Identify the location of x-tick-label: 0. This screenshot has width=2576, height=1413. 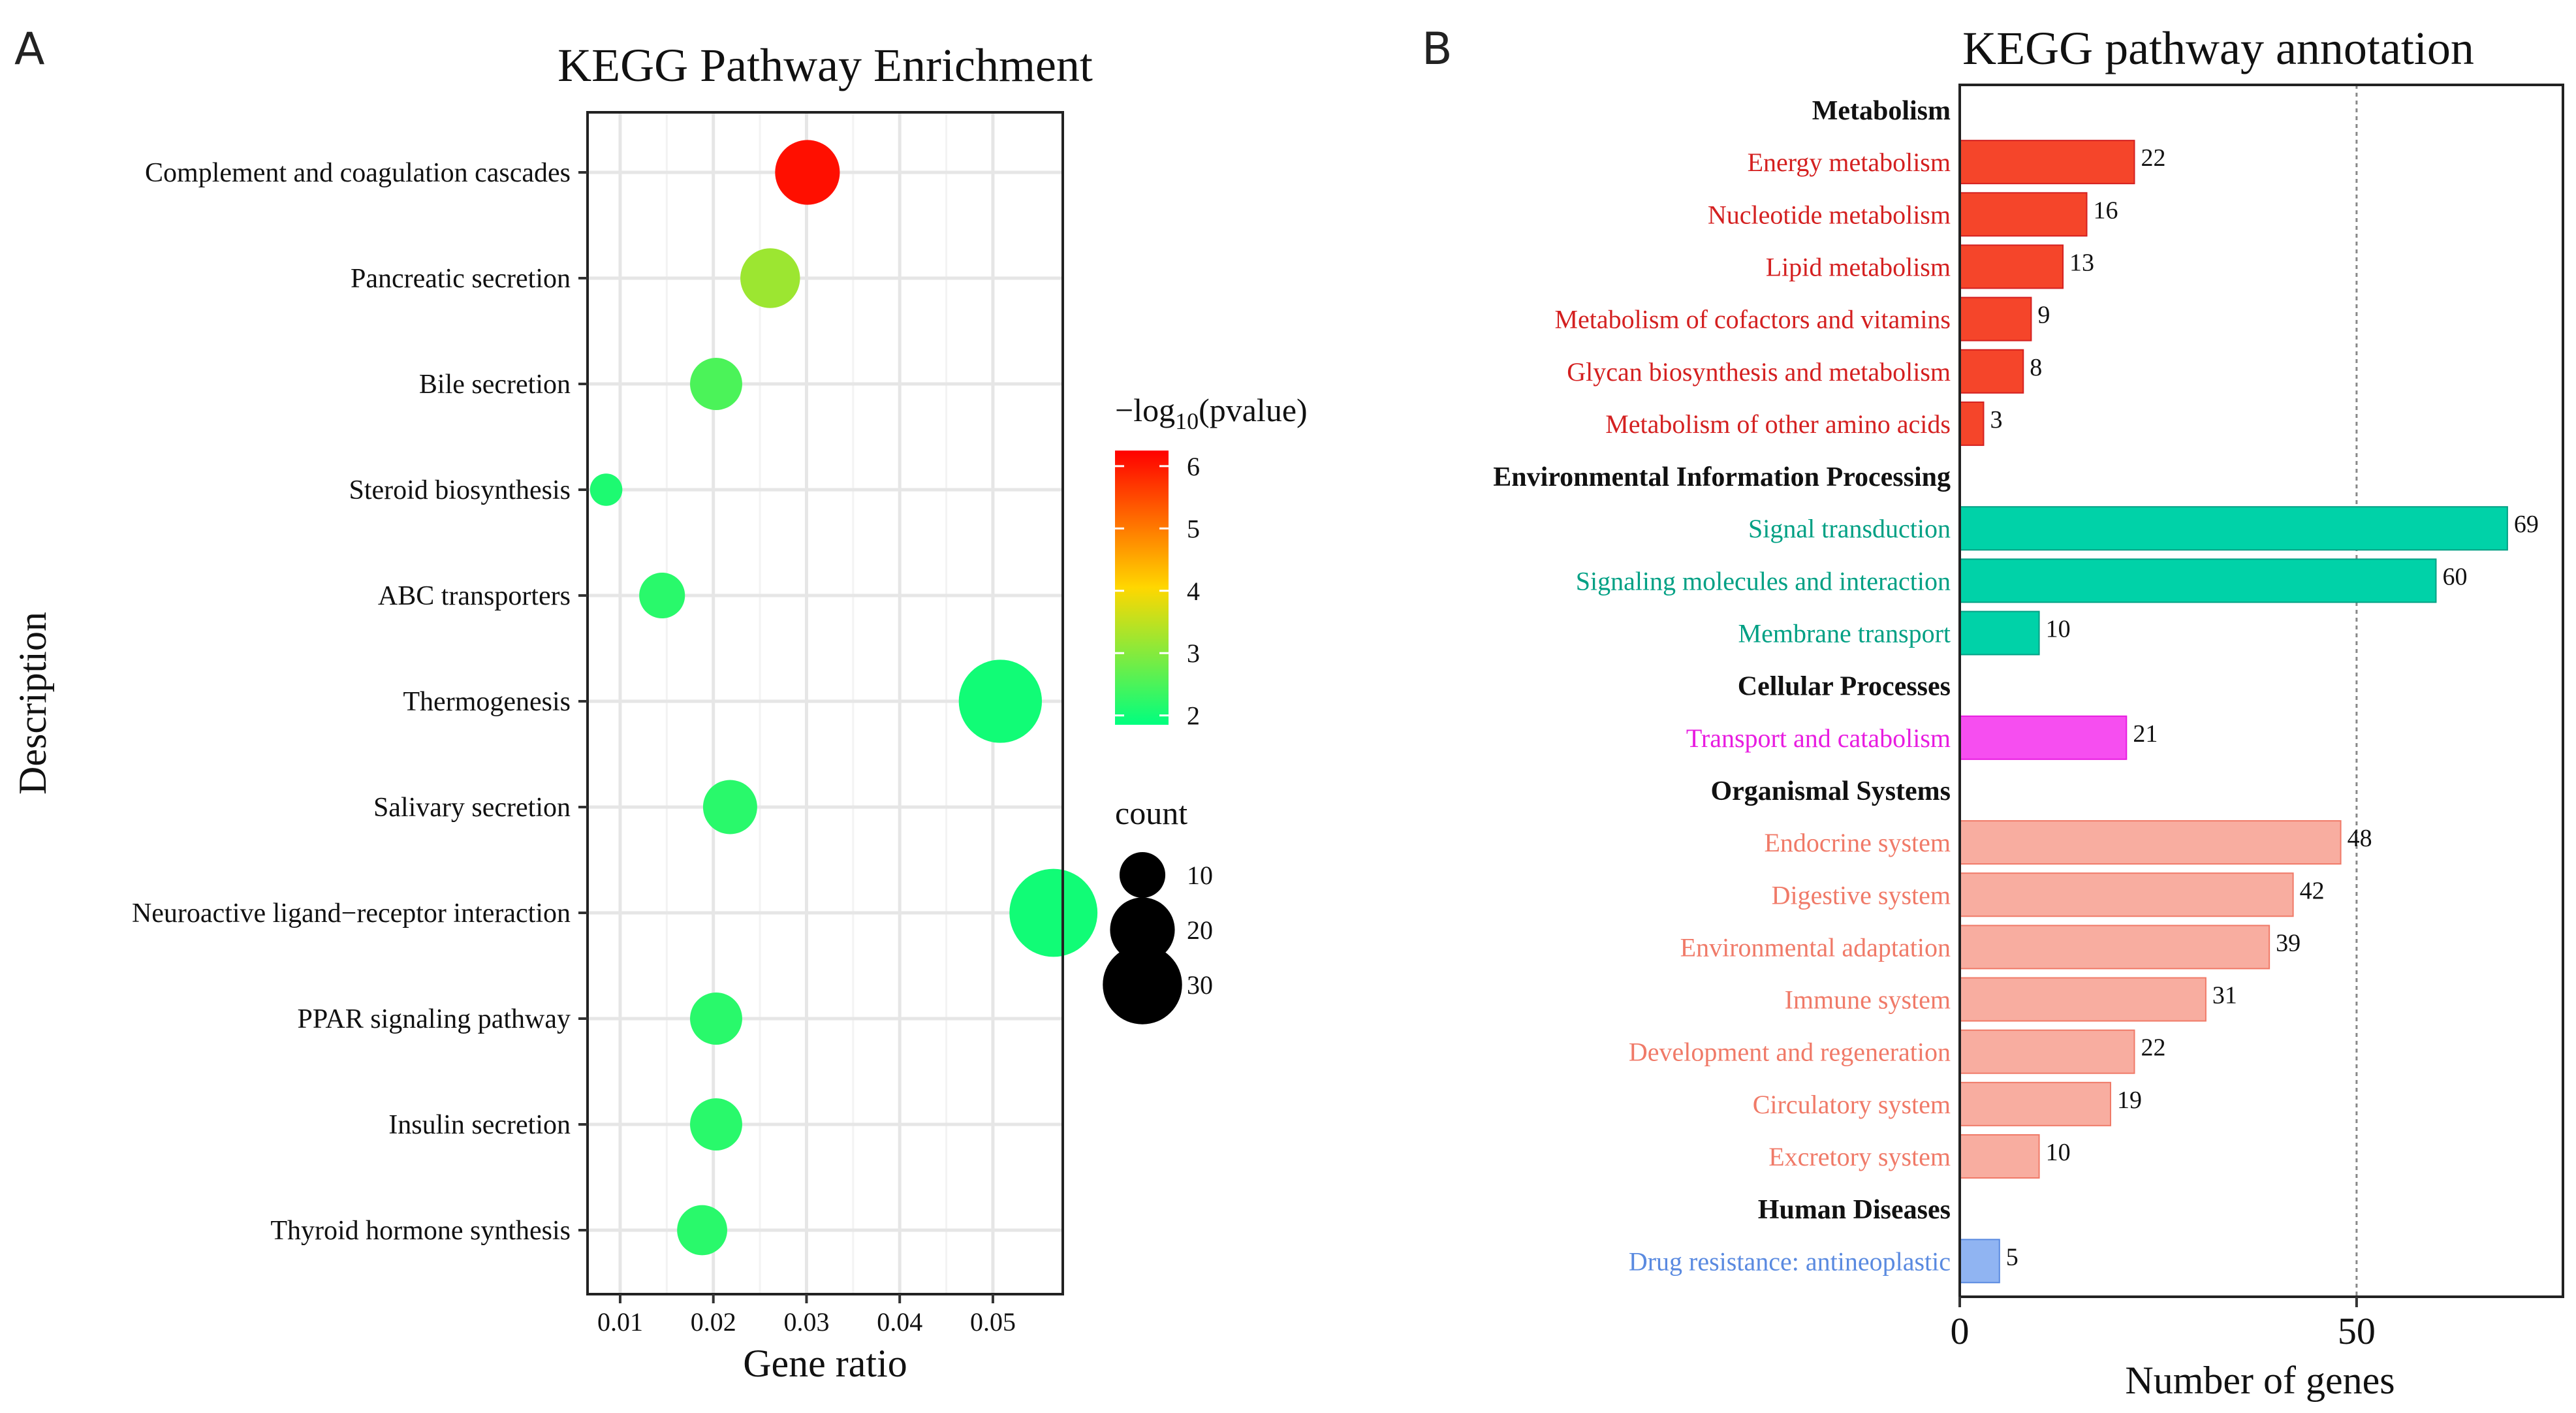
(1960, 1331).